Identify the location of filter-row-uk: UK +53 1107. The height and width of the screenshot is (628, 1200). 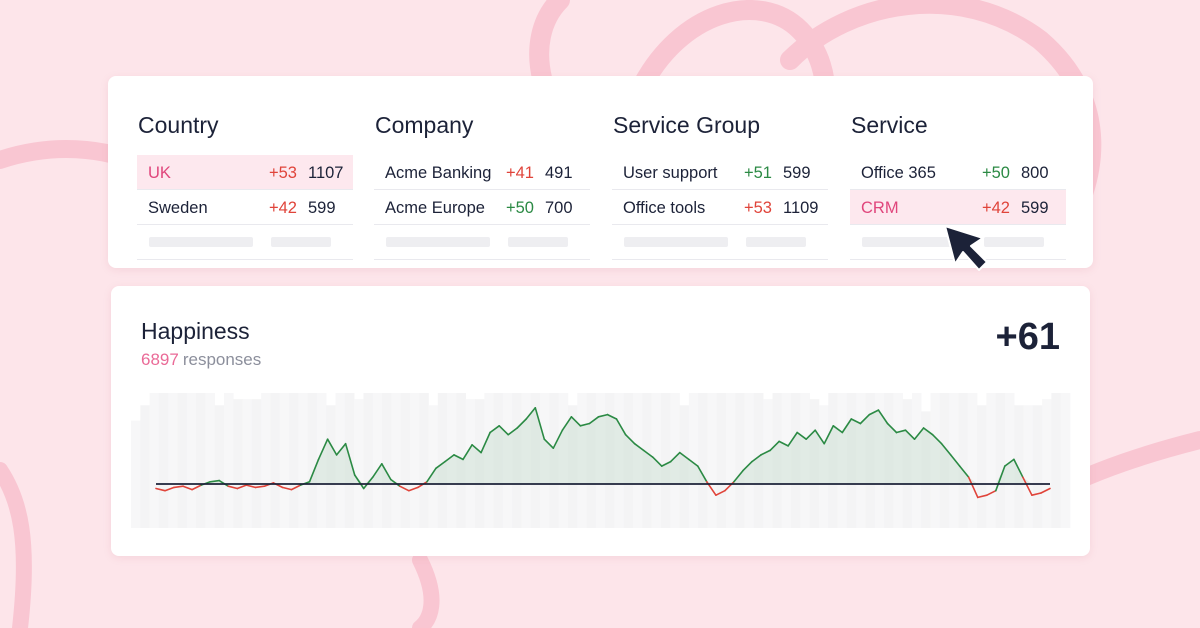
(245, 172).